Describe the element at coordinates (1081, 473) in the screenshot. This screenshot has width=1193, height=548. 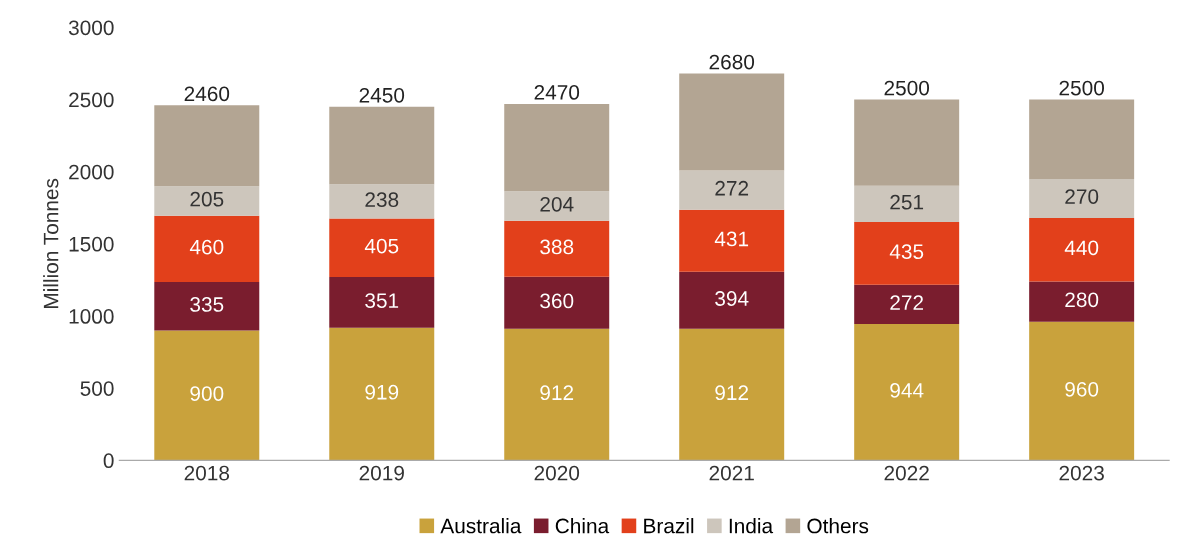
I see `x-tick-label: 2023` at that location.